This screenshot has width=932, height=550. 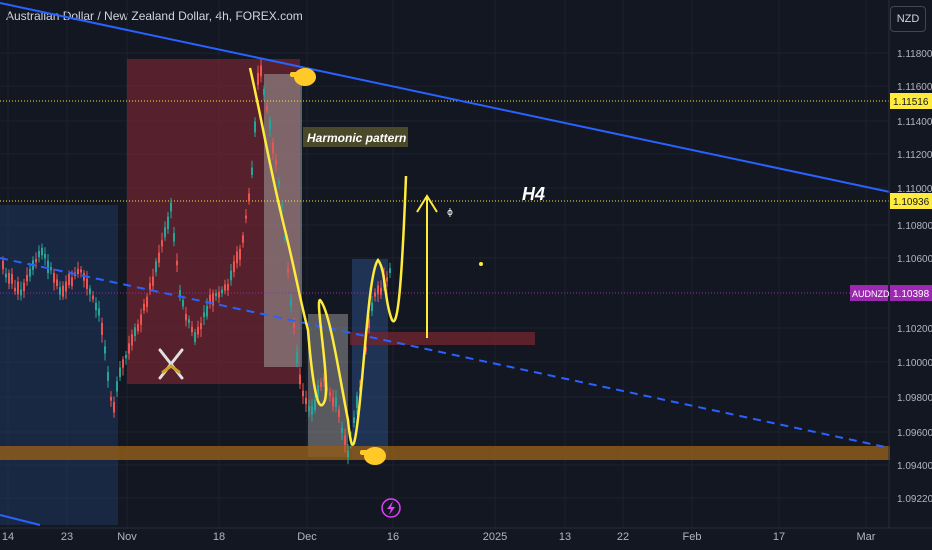 I want to click on pointing-hand-icon-top, so click(x=303, y=77).